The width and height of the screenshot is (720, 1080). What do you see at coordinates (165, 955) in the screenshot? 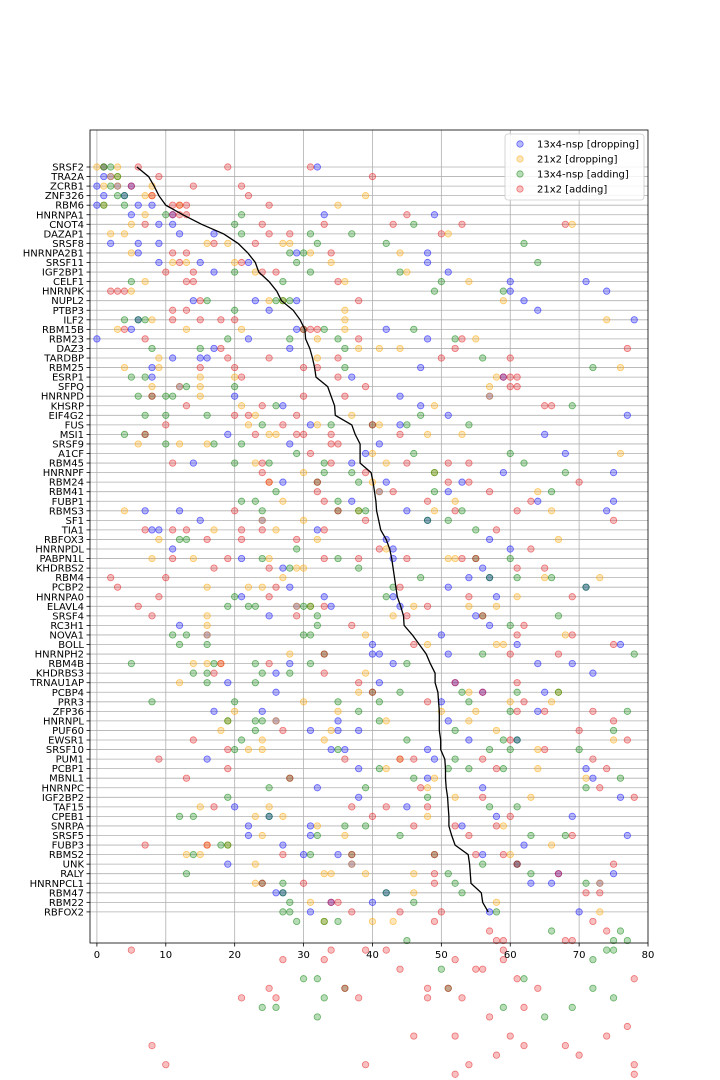
I see `x-tick-label: 10` at bounding box center [165, 955].